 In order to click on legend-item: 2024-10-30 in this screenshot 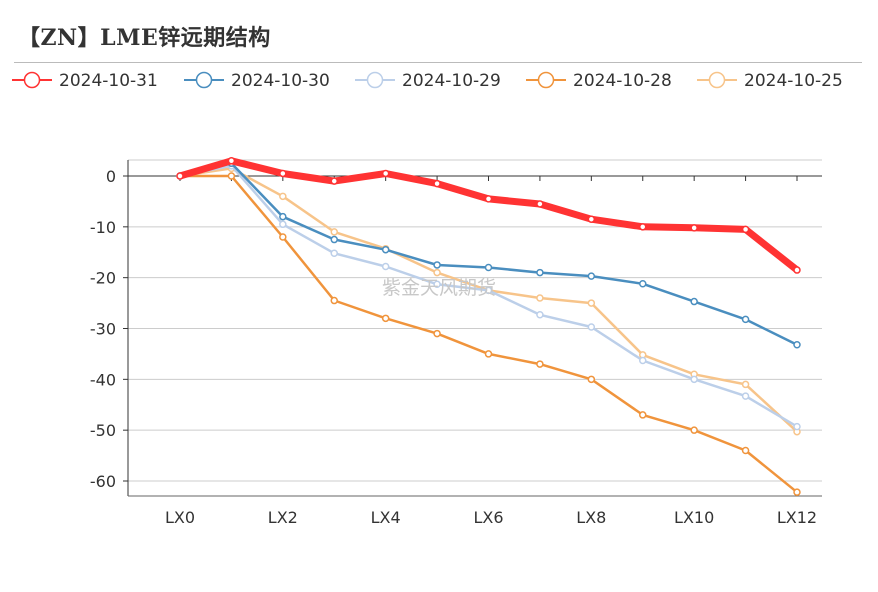, I will do `click(257, 81)`.